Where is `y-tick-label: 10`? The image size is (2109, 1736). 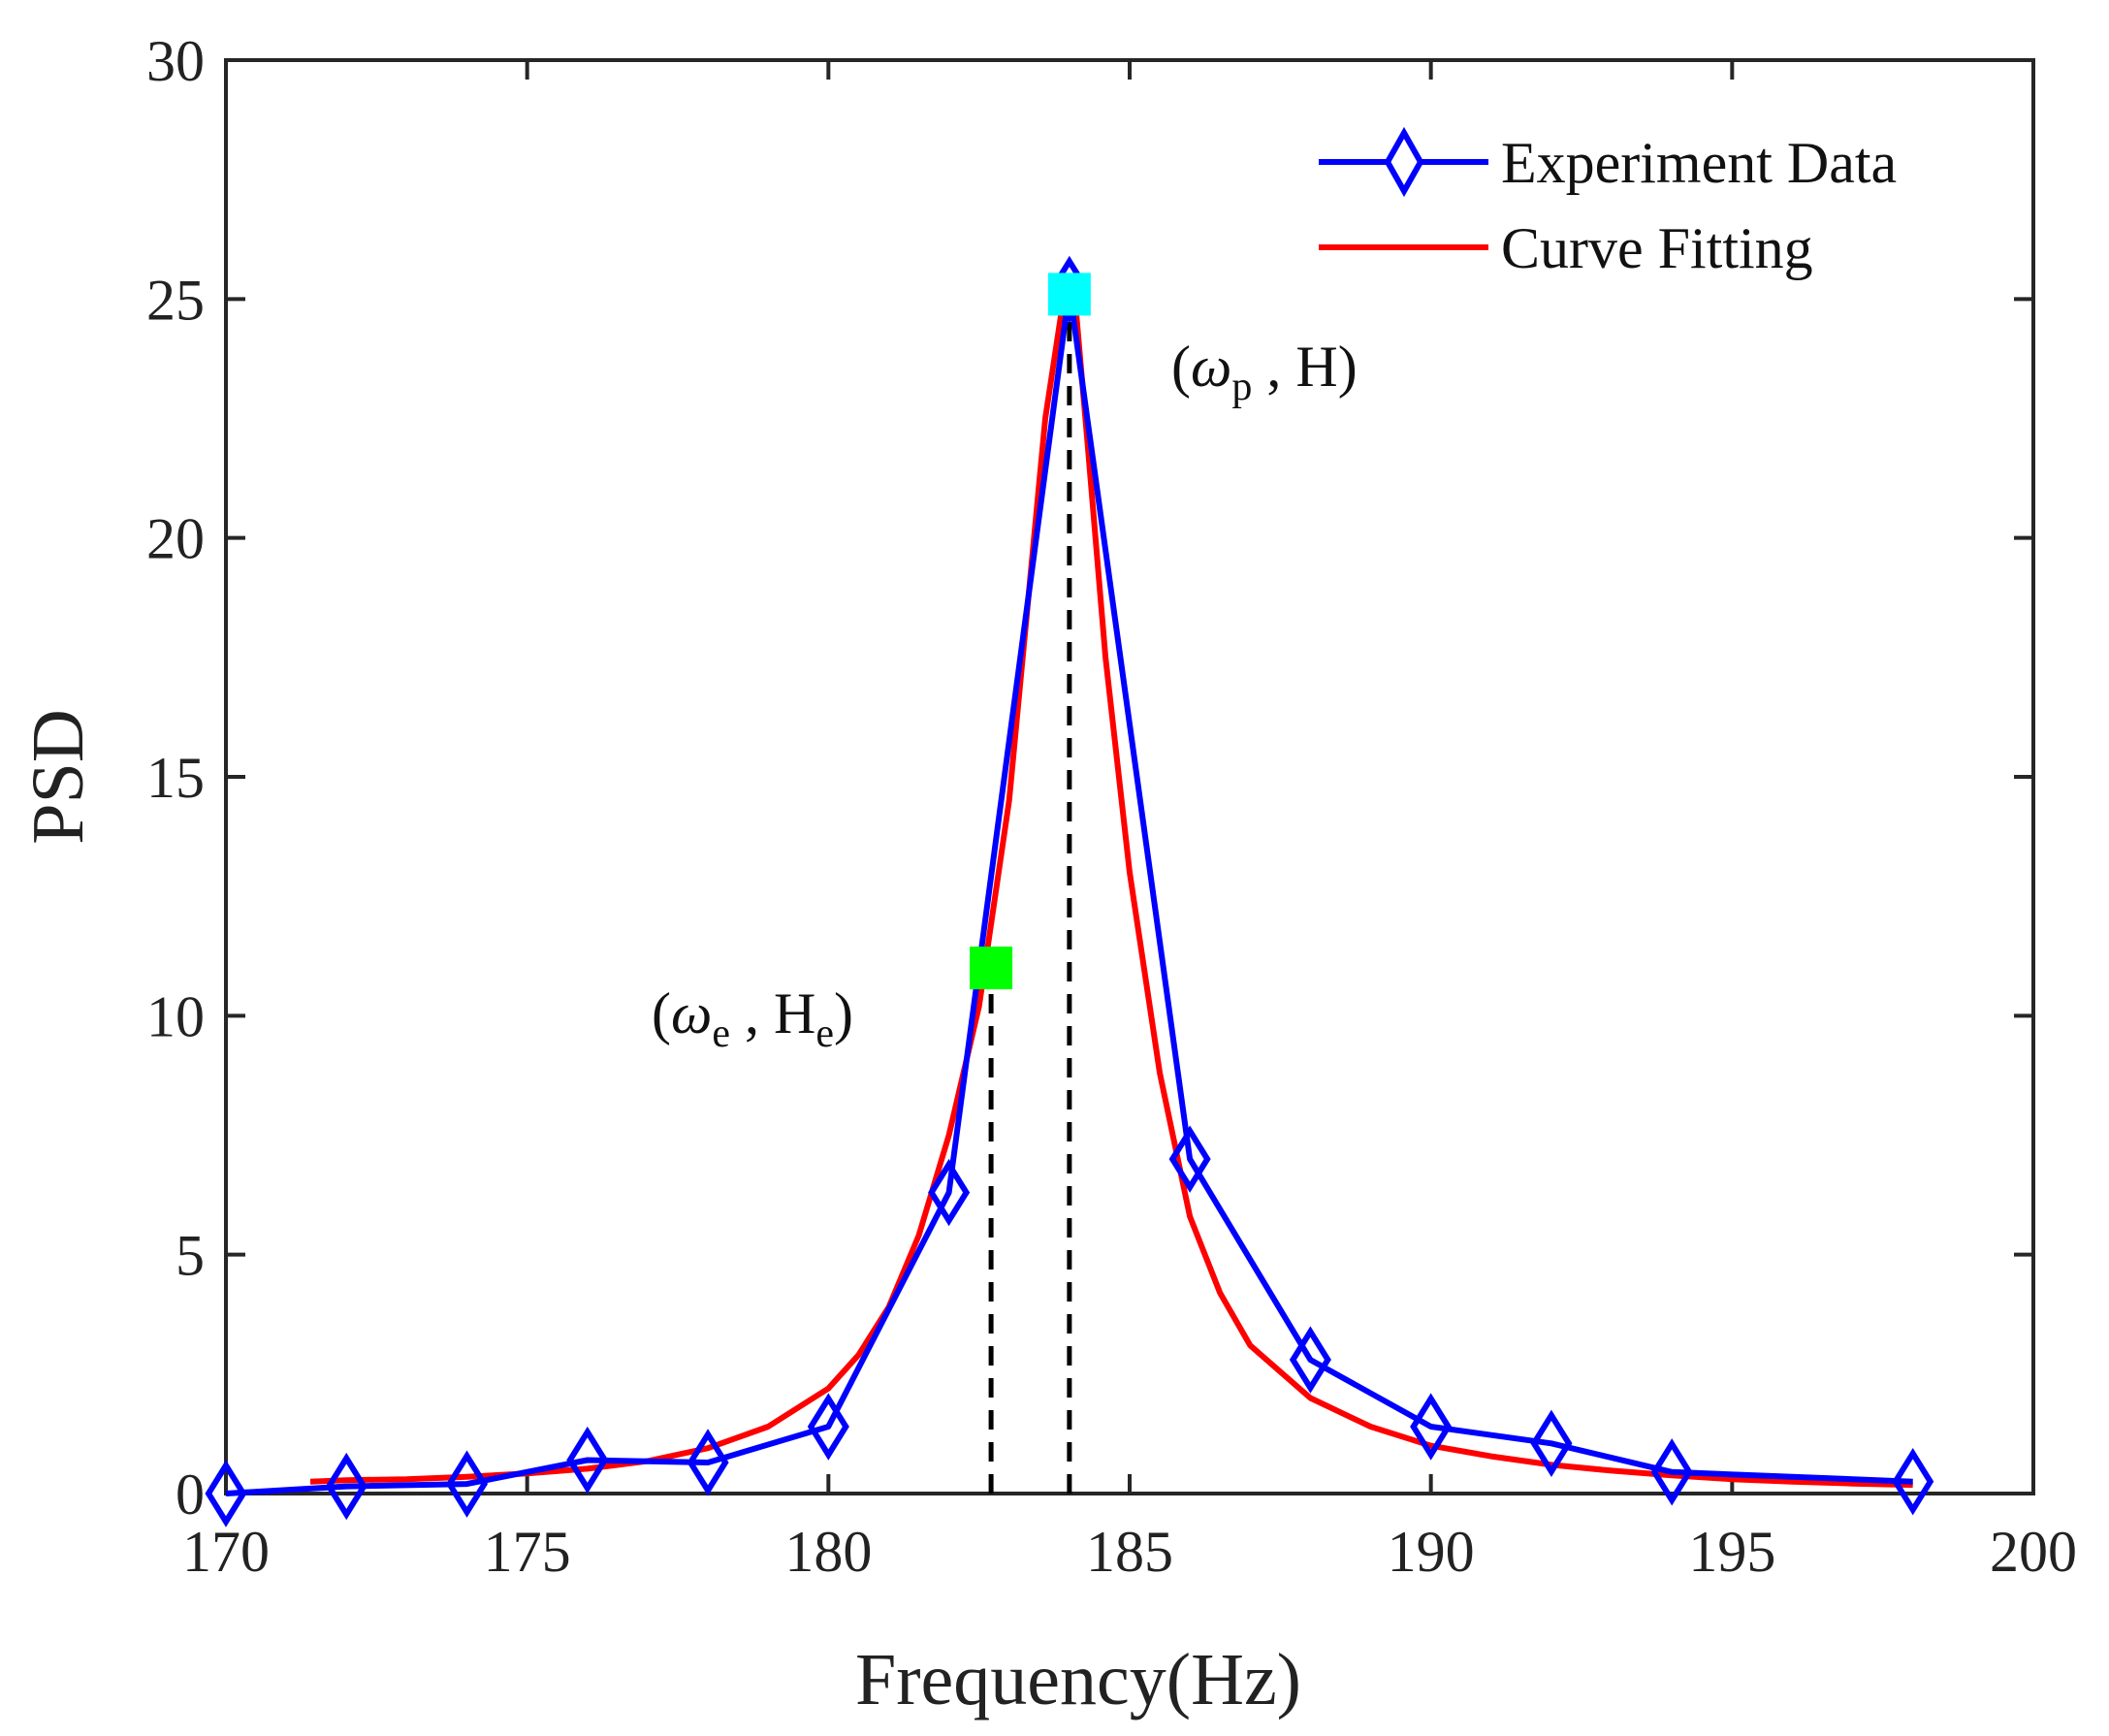
y-tick-label: 10 is located at coordinates (175, 1016).